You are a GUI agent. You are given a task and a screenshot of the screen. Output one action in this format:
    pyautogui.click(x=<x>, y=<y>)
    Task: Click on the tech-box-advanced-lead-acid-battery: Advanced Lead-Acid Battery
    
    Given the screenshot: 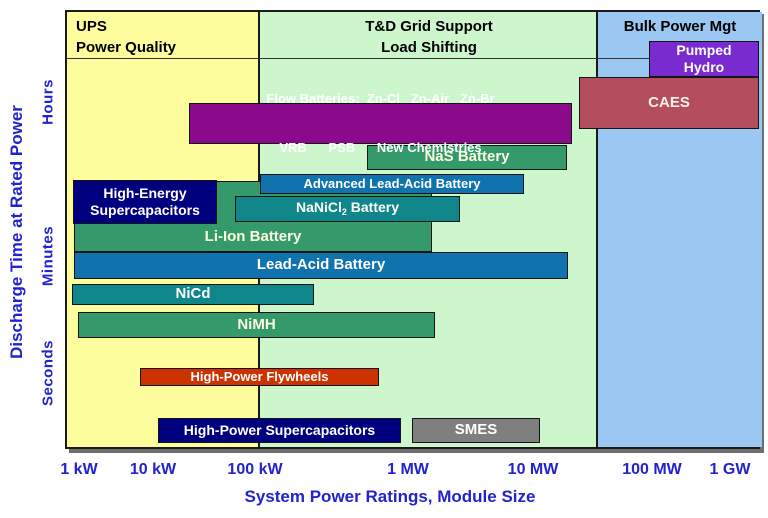 What is the action you would take?
    pyautogui.click(x=392, y=184)
    